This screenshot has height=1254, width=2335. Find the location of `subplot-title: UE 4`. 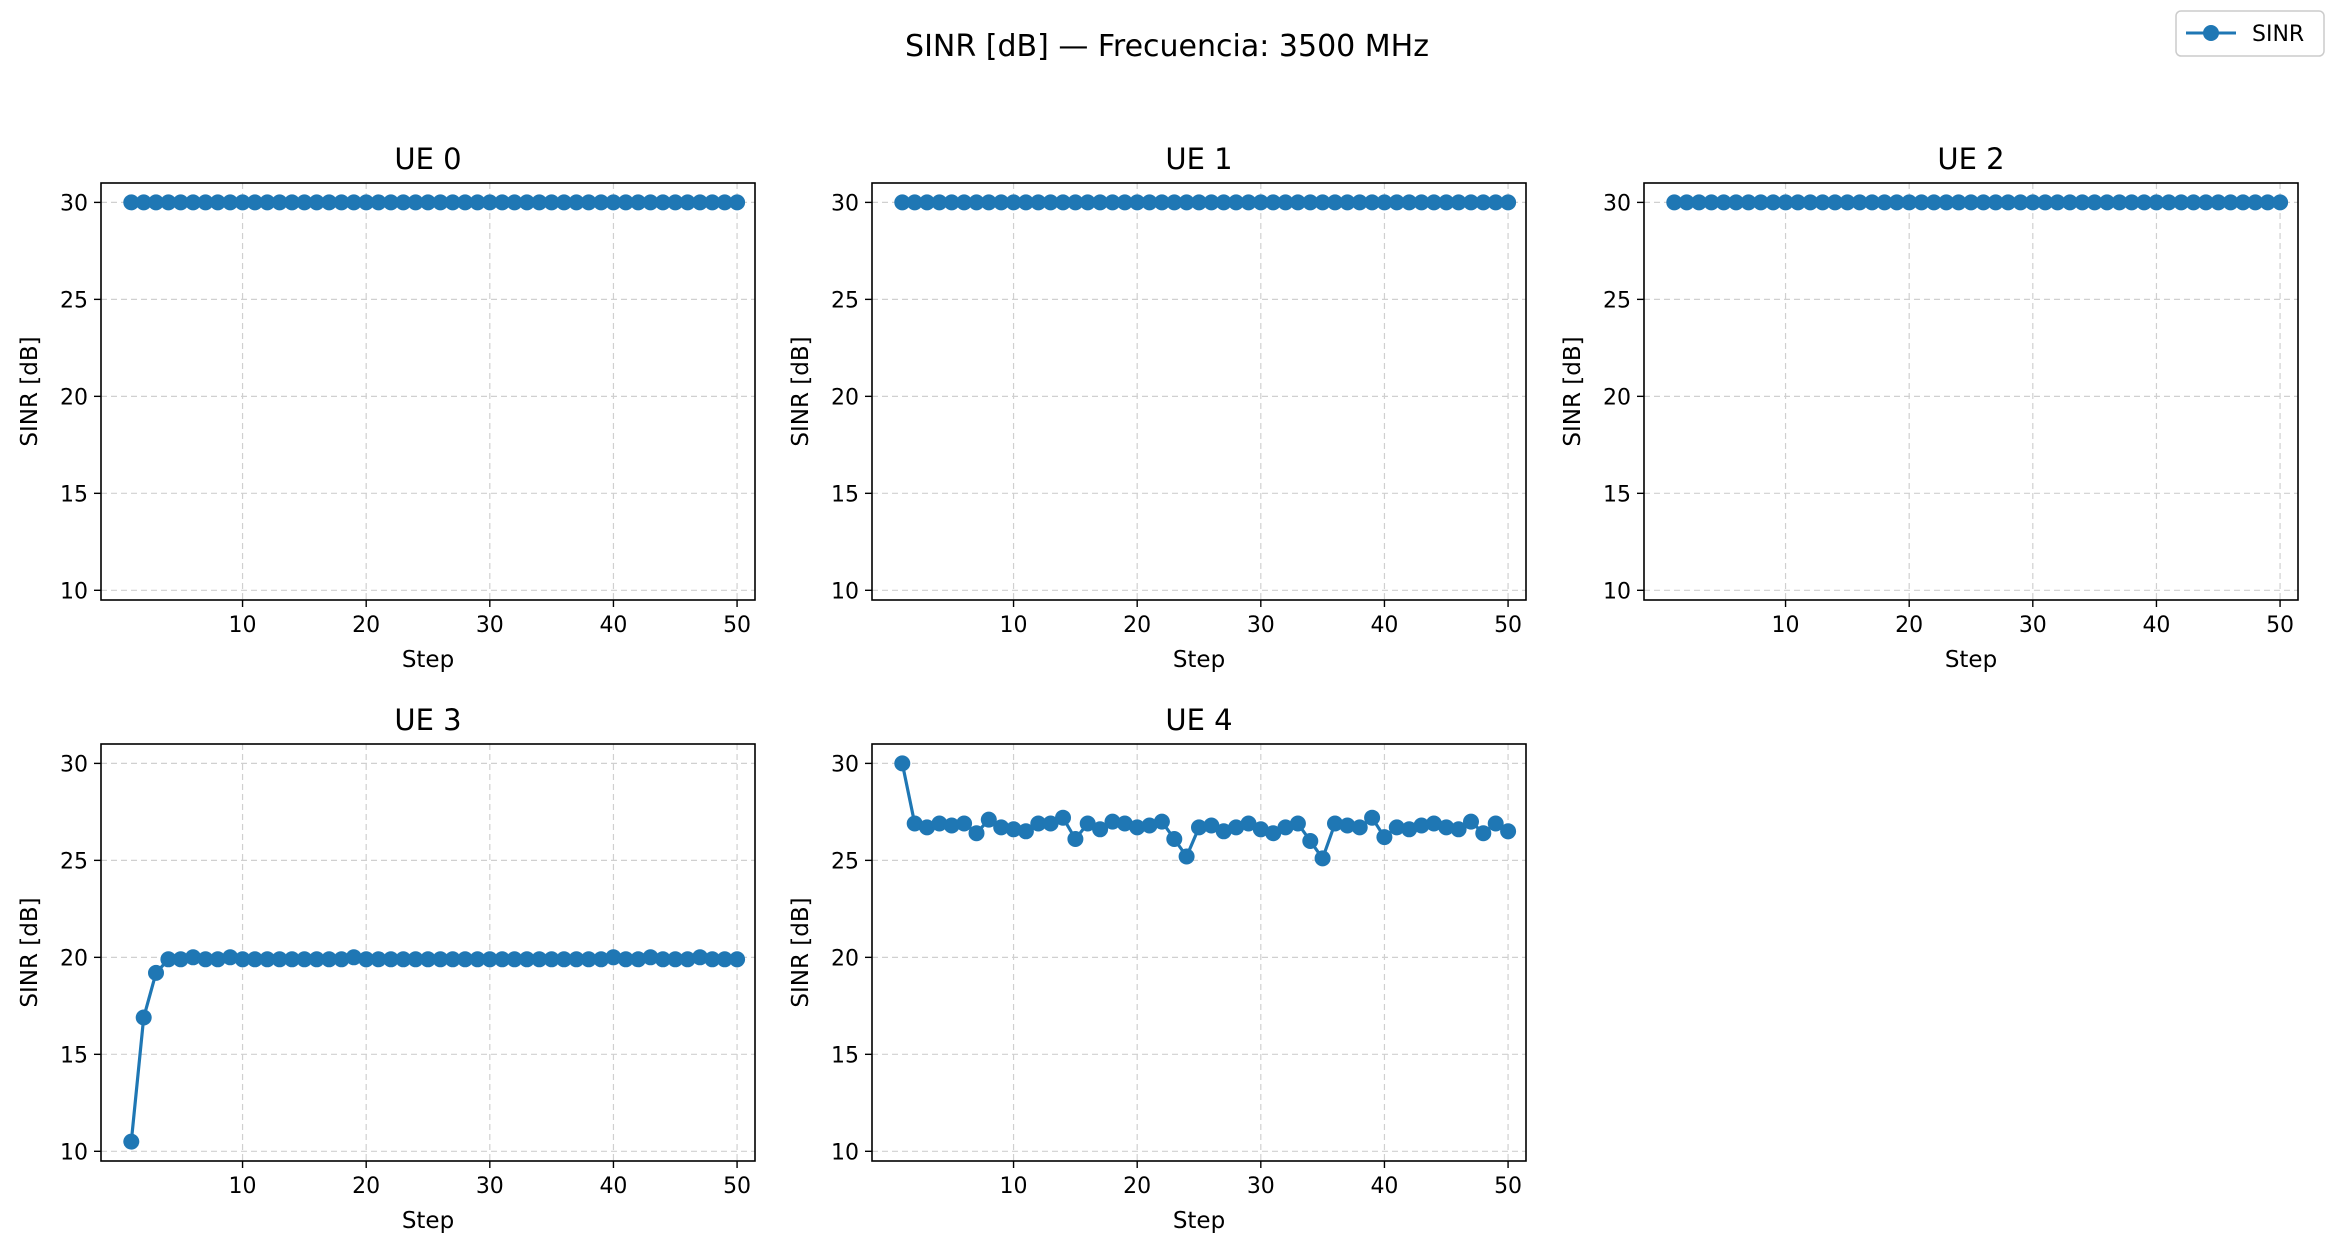

subplot-title: UE 4 is located at coordinates (1198, 720).